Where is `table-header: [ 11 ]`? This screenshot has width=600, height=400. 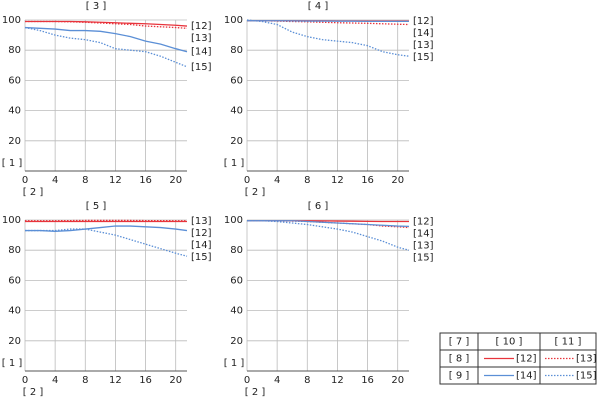
table-header: [ 11 ] is located at coordinates (568, 342).